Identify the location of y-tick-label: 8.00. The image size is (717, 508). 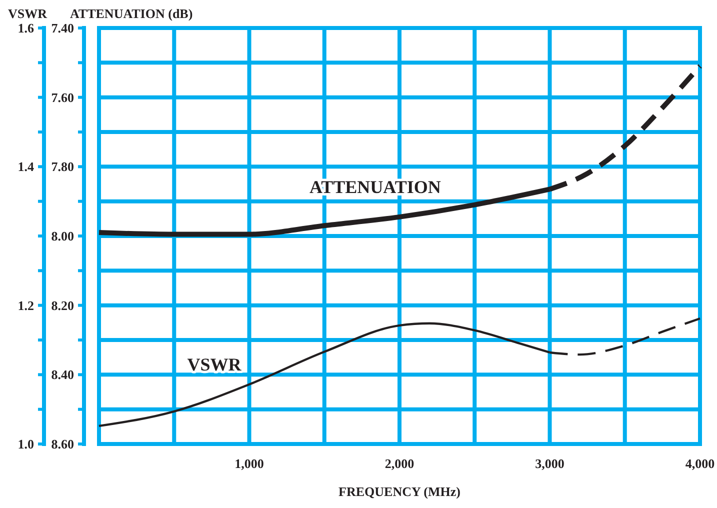
(62, 236).